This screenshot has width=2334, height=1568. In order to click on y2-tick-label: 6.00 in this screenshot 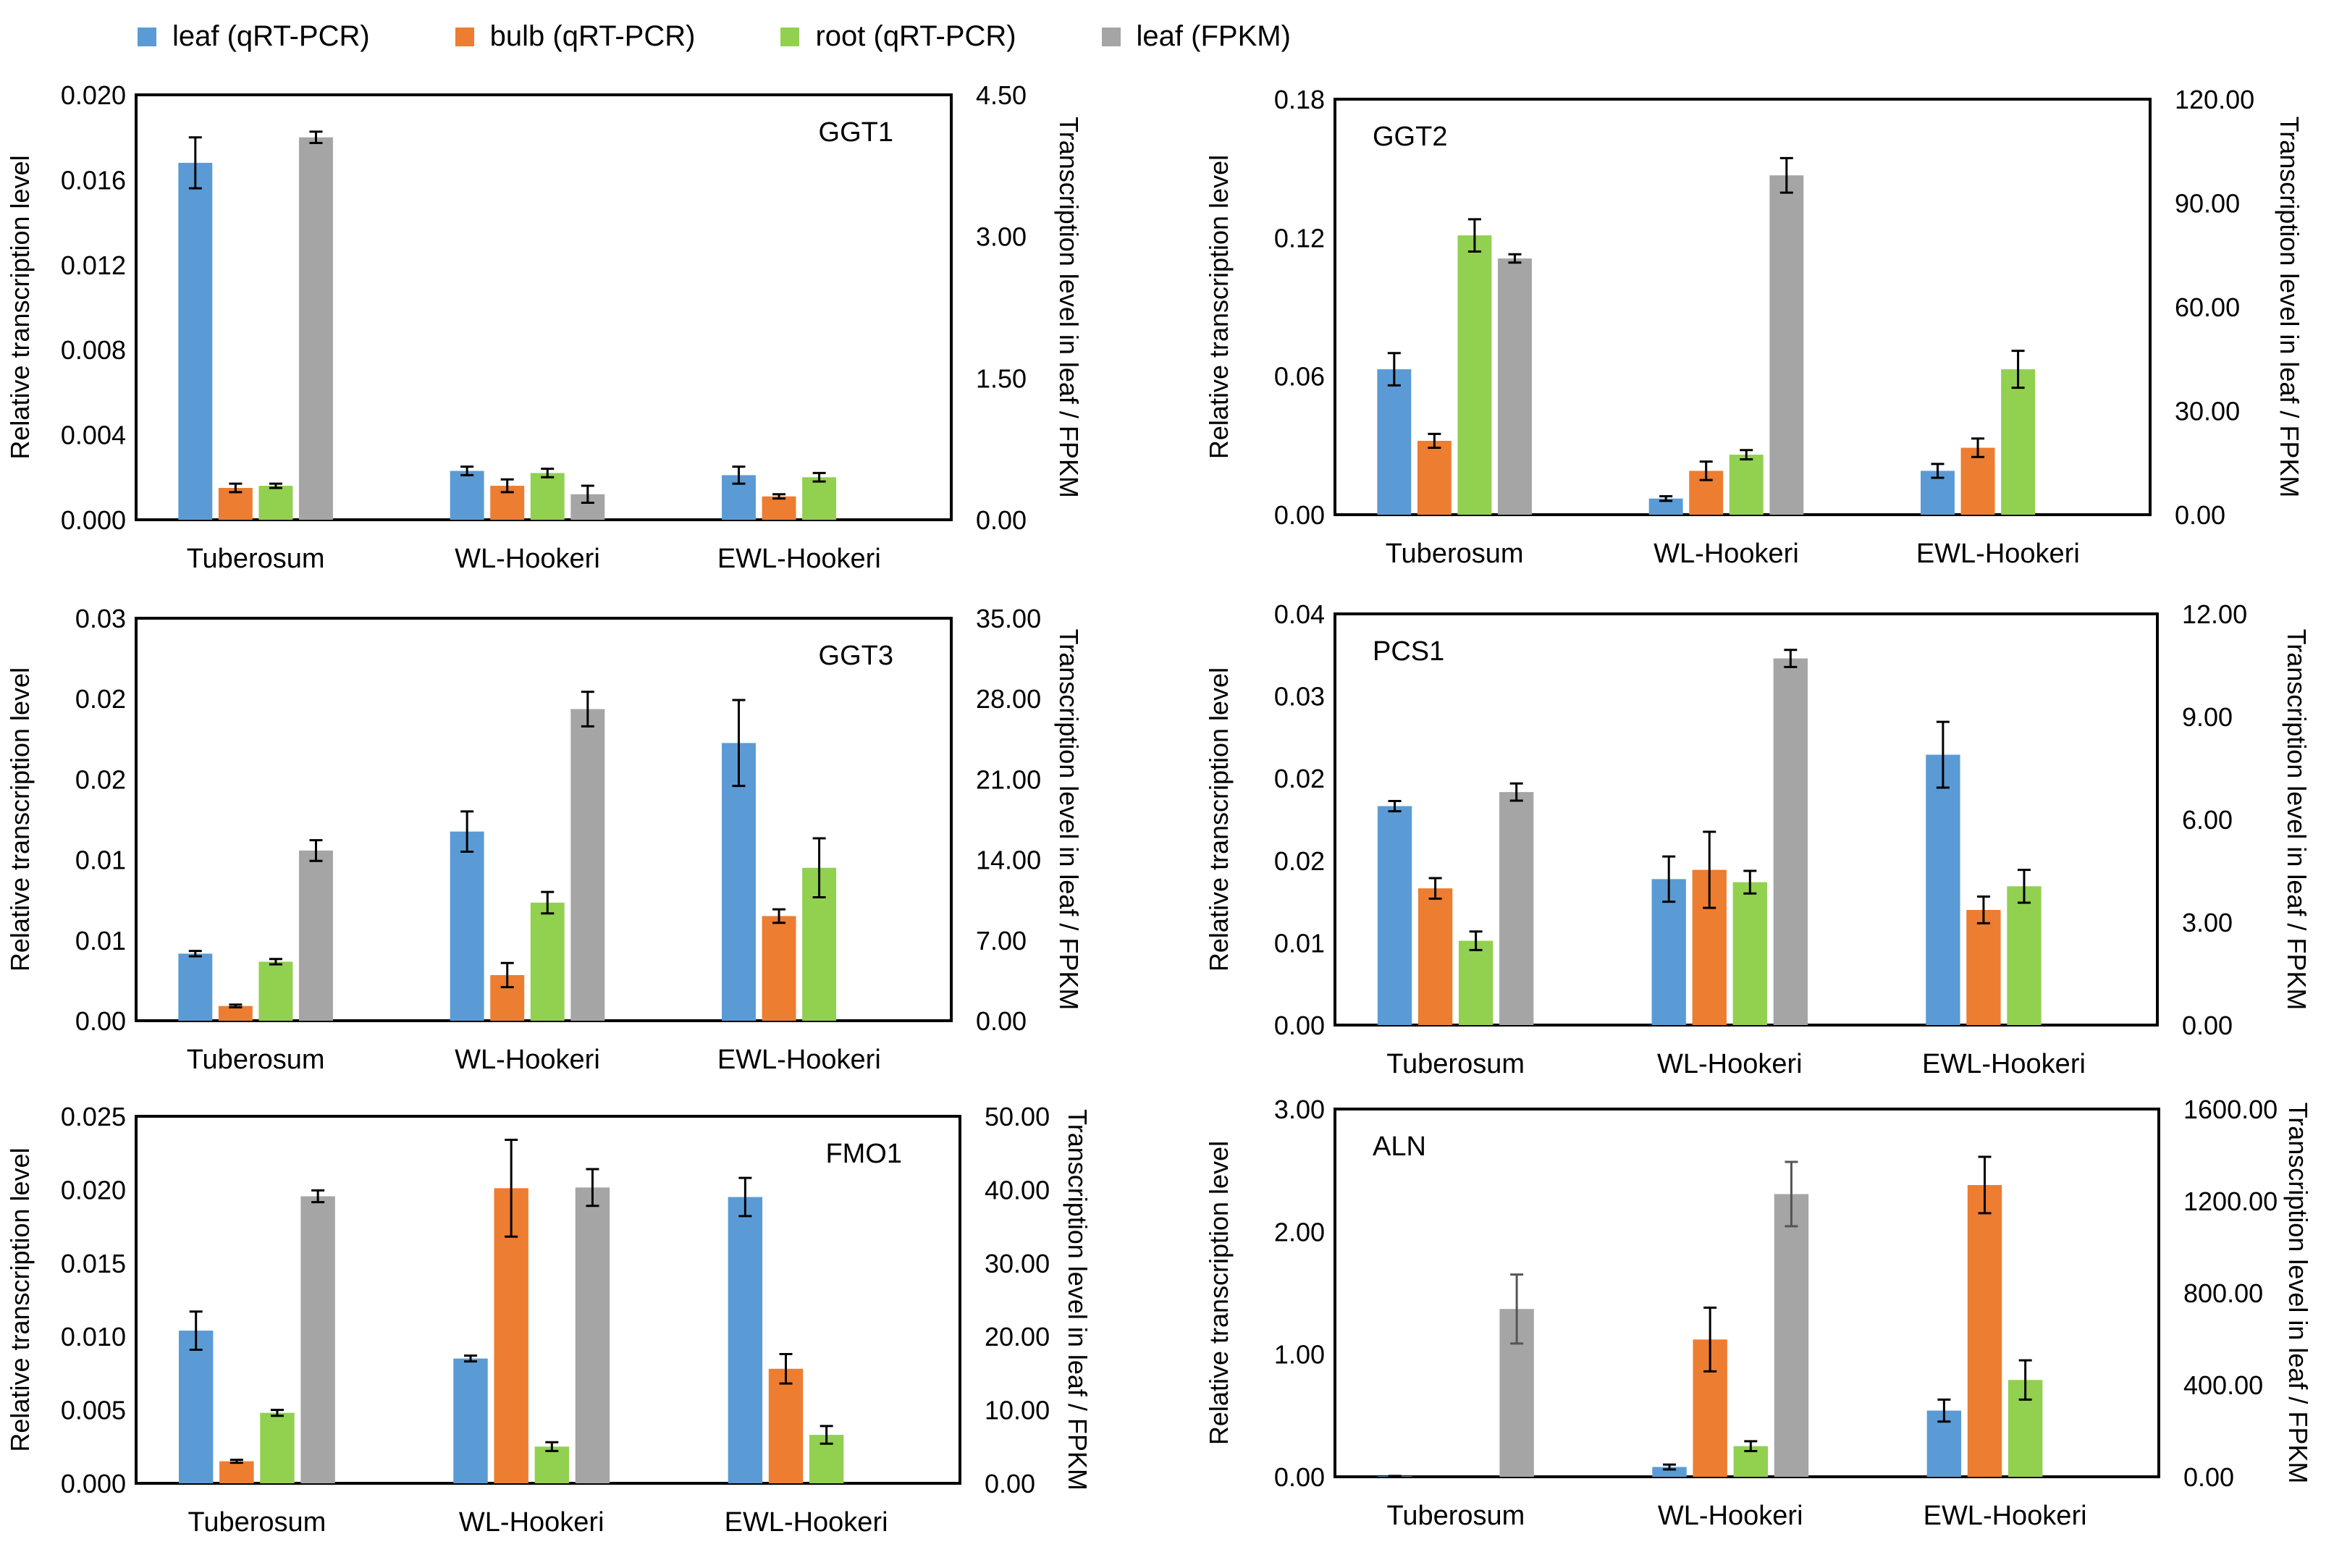, I will do `click(2207, 820)`.